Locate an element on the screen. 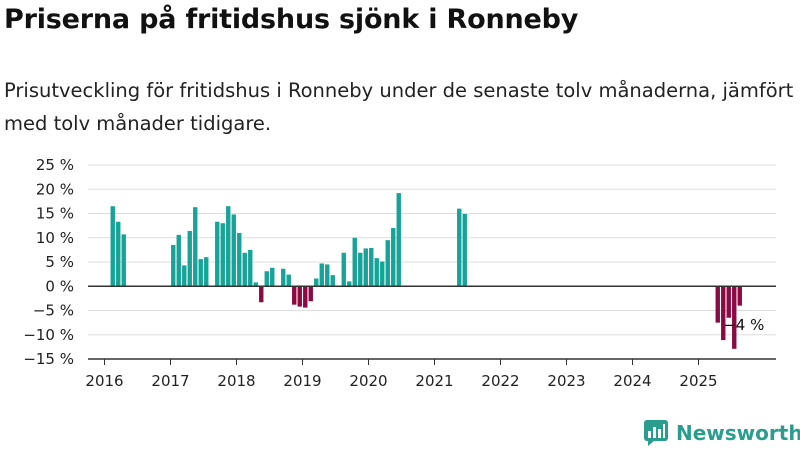 The width and height of the screenshot is (800, 450). y-tick-label: 5 % is located at coordinates (59, 262).